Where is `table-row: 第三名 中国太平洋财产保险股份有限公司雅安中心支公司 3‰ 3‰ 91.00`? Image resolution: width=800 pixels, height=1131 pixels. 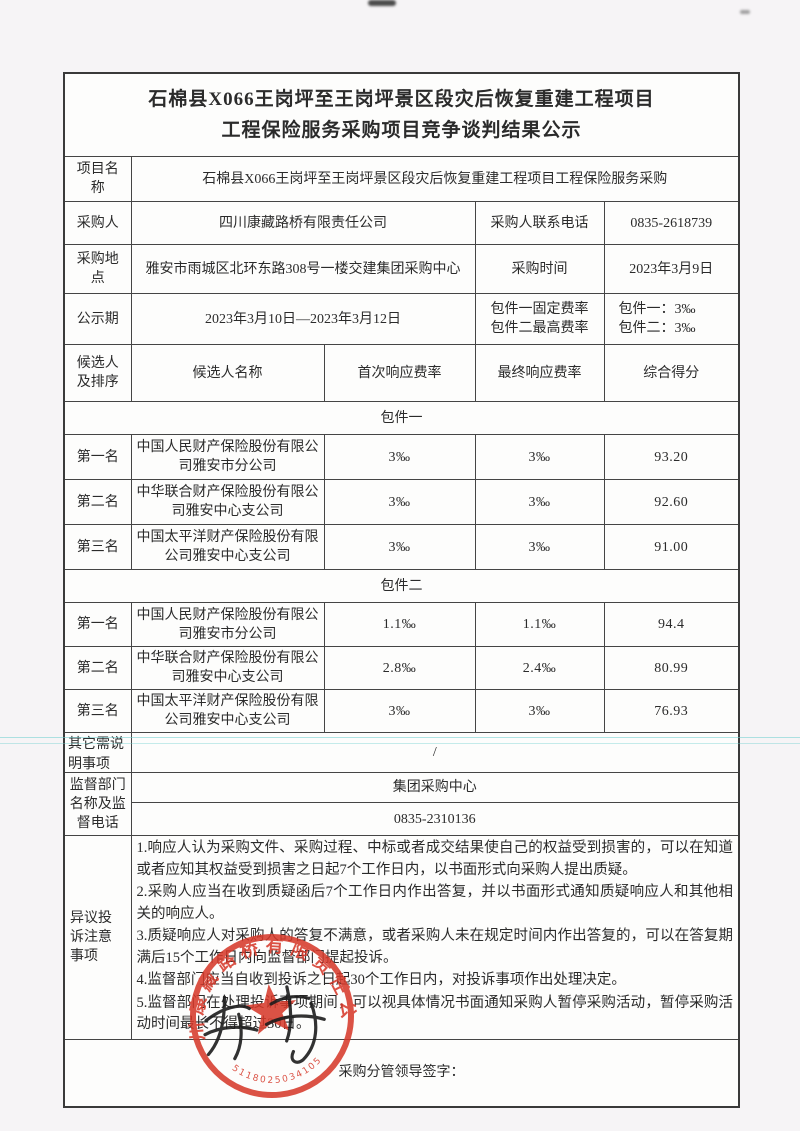 table-row: 第三名 中国太平洋财产保险股份有限公司雅安中心支公司 3‰ 3‰ 91.00 is located at coordinates (401, 547).